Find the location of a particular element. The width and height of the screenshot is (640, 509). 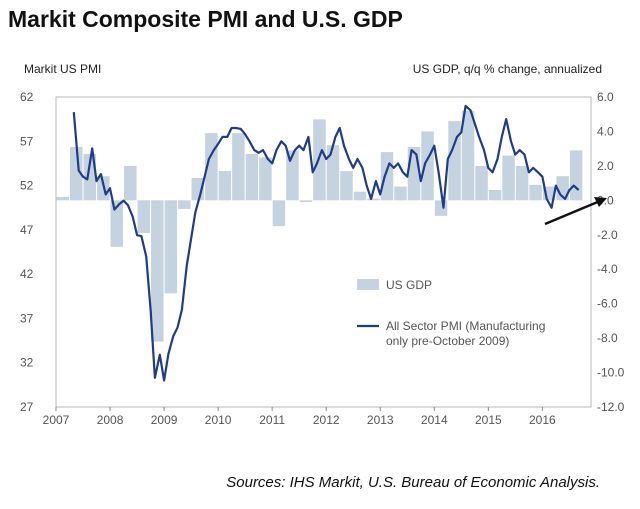

x-tick-label: 2013 is located at coordinates (380, 420).